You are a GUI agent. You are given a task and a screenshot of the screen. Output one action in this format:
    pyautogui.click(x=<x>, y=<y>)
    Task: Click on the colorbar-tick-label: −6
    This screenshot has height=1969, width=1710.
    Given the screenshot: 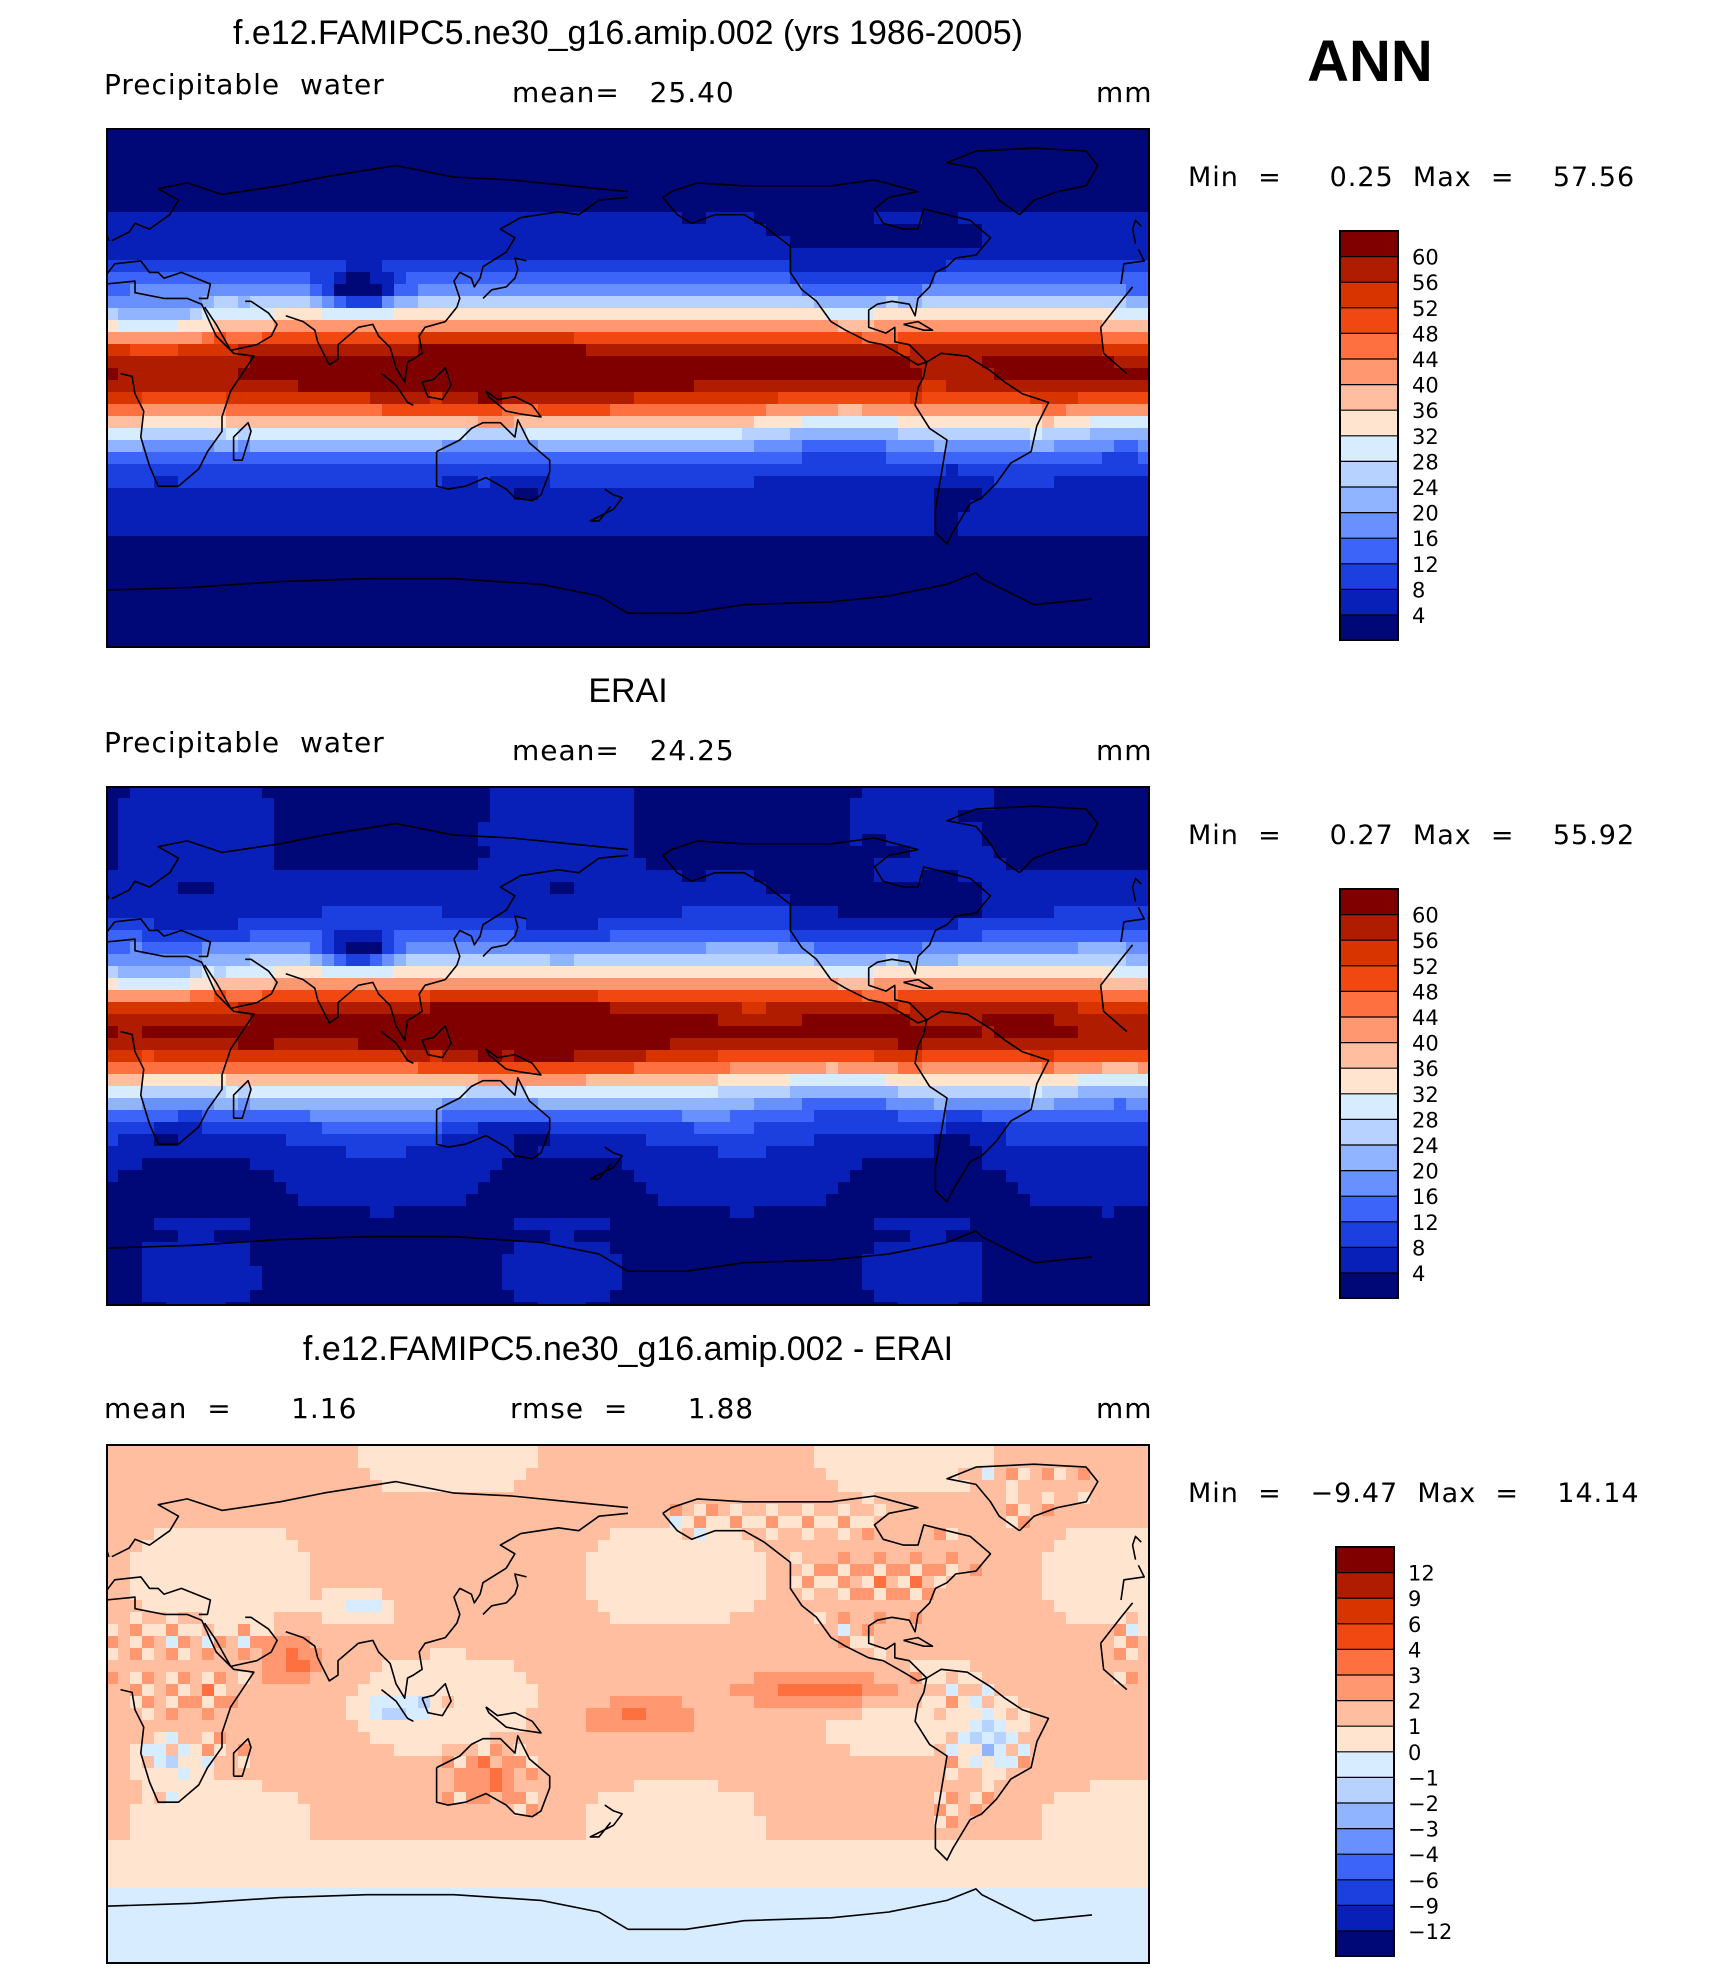 What is the action you would take?
    pyautogui.click(x=1423, y=1881)
    